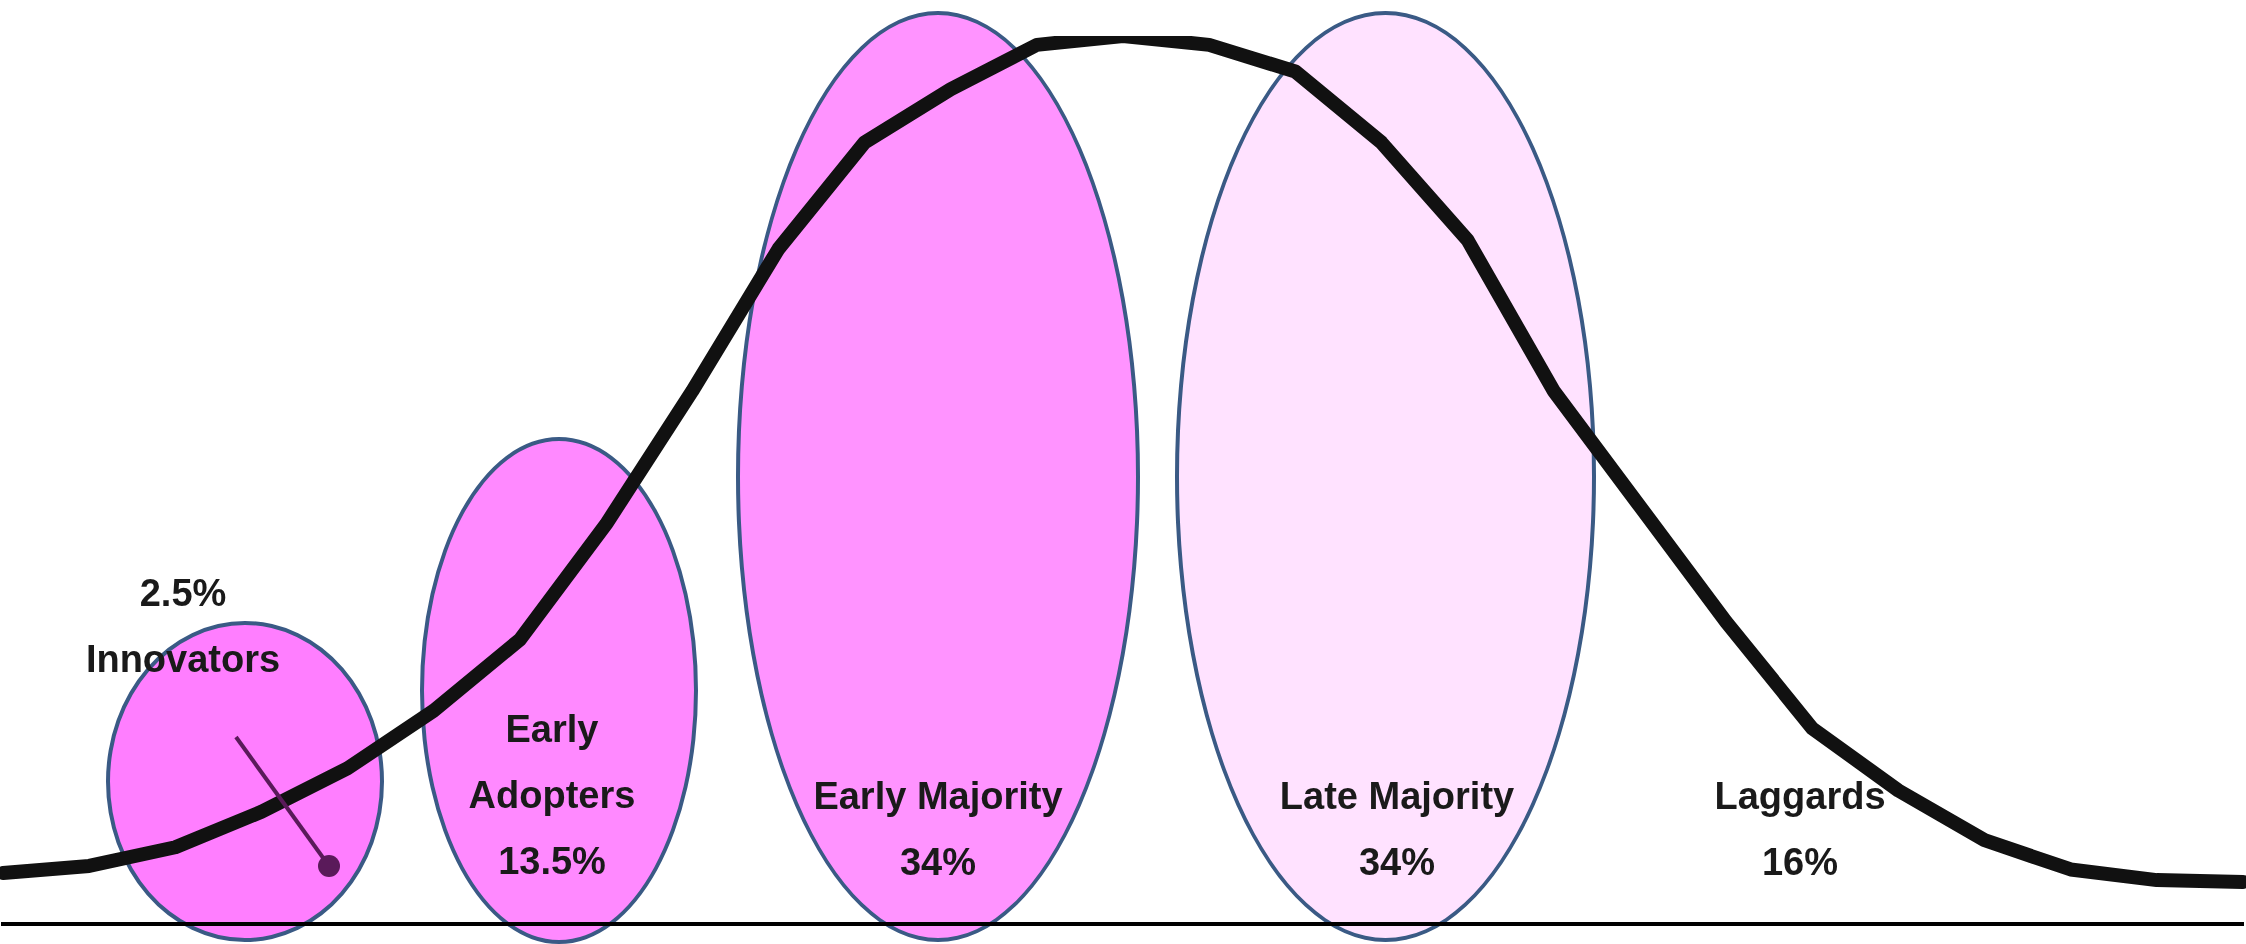  What do you see at coordinates (1800, 829) in the screenshot?
I see `annotation: Laggards 16%` at bounding box center [1800, 829].